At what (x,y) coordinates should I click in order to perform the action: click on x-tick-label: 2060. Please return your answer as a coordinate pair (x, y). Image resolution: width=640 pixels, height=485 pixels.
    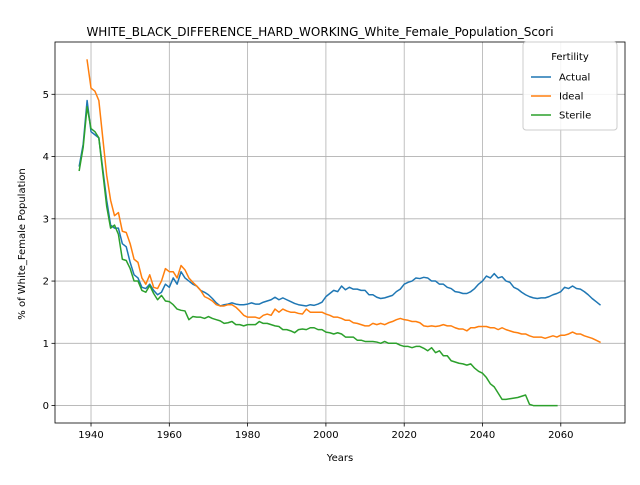
    Looking at the image, I should click on (560, 435).